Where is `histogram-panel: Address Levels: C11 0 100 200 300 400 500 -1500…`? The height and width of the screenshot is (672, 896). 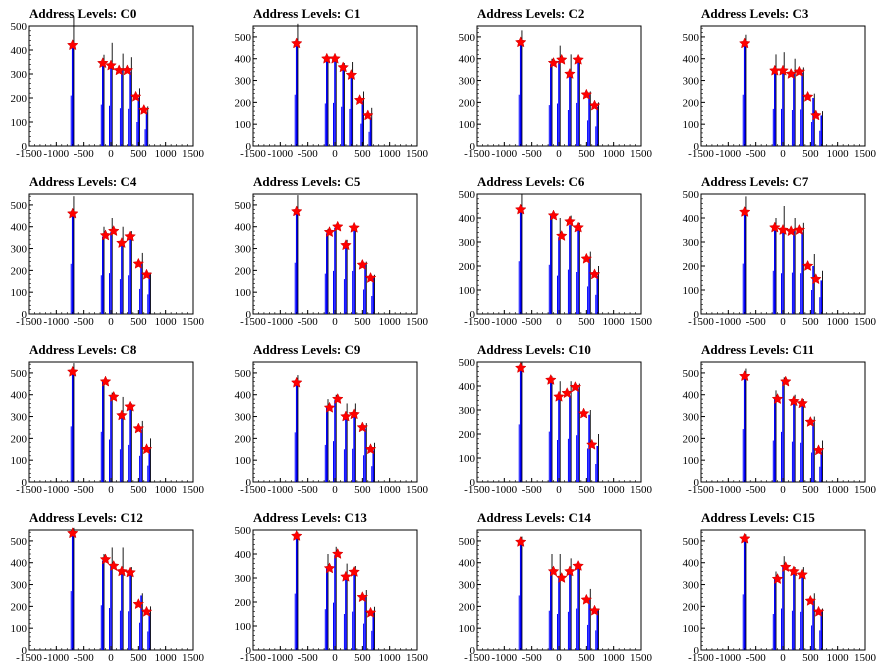
histogram-panel: Address Levels: C11 0 100 200 300 400 500 -1500… is located at coordinates (784, 420).